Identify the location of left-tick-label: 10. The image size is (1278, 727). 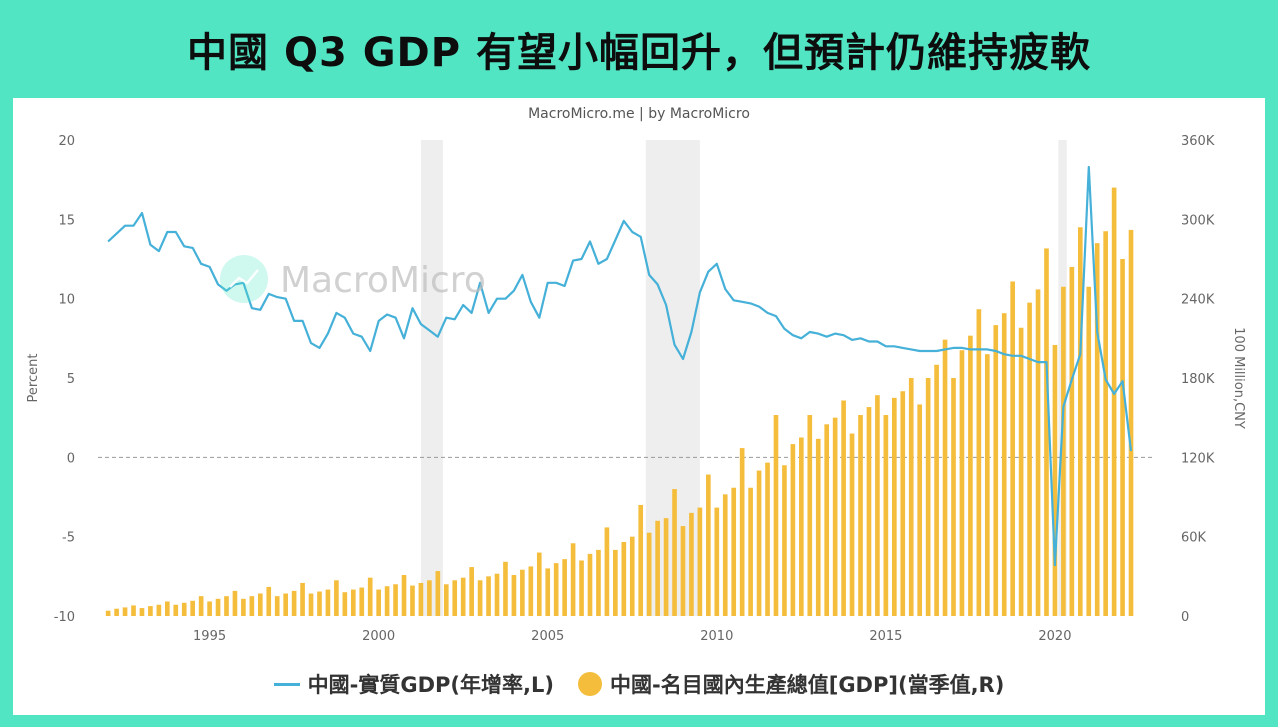
(66, 300).